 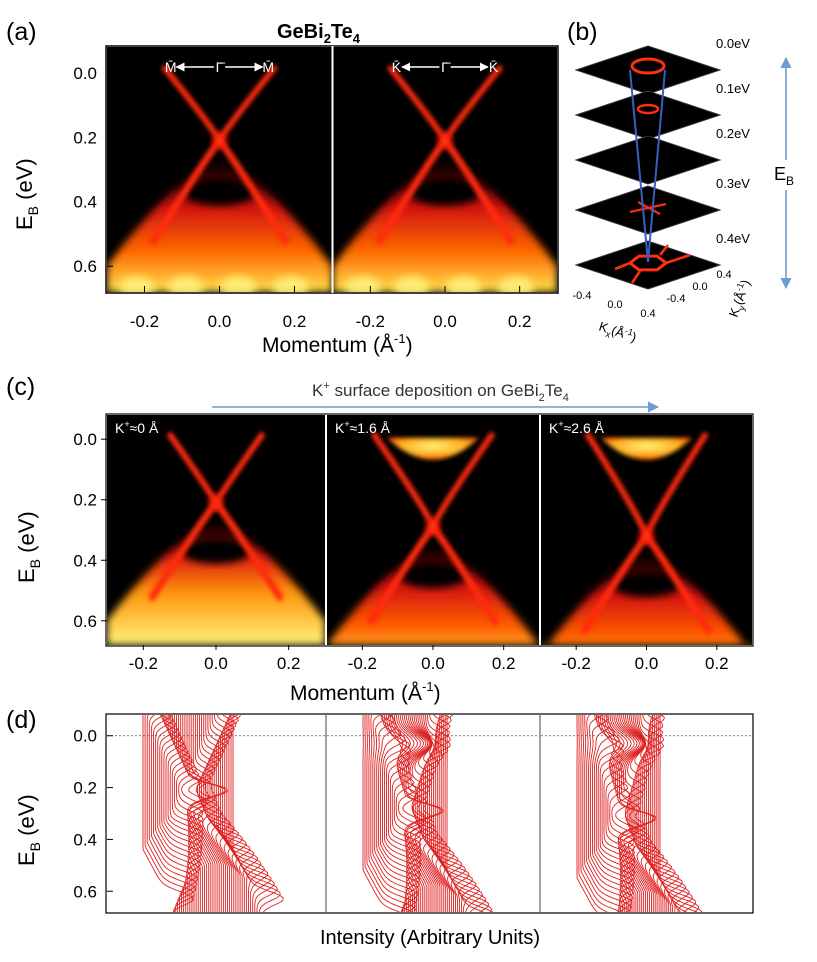 I want to click on fermi-contour, so click(x=648, y=66).